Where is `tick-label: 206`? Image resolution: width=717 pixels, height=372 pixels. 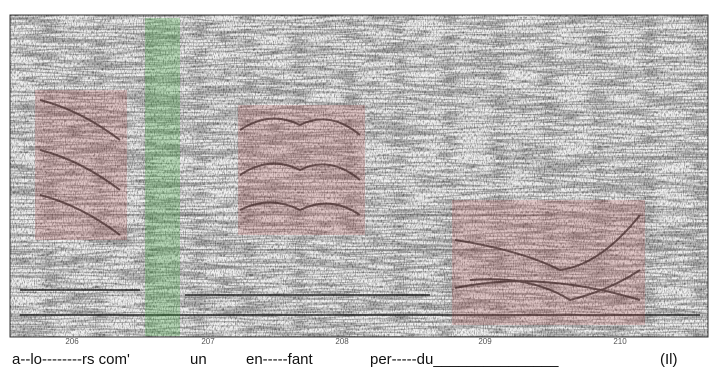 tick-label: 206 is located at coordinates (72, 341).